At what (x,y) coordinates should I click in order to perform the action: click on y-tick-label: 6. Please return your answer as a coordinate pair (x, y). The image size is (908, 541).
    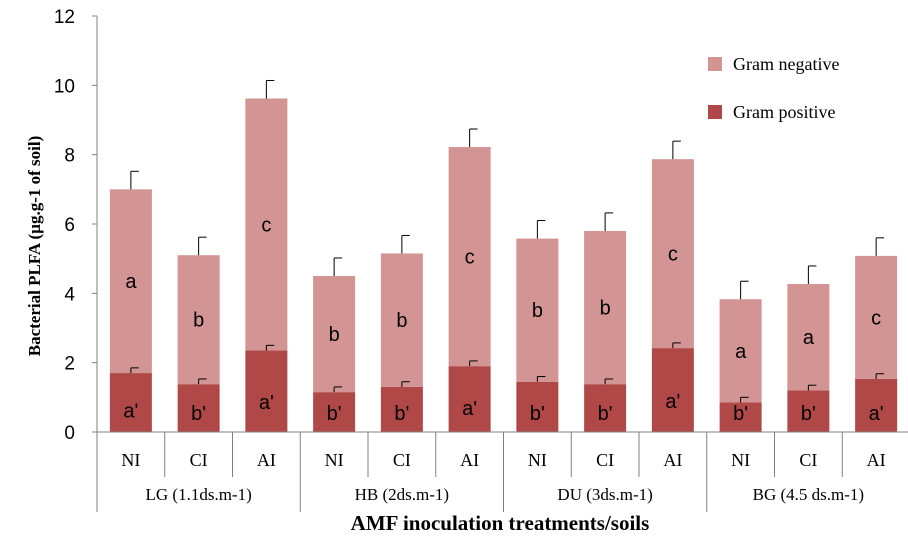
    Looking at the image, I should click on (69, 225).